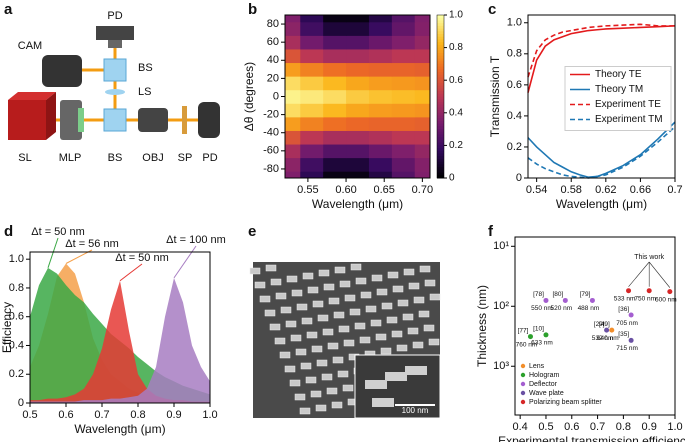  What do you see at coordinates (345, 190) in the screenshot?
I see `x-tick-label: 0.60` at bounding box center [345, 190].